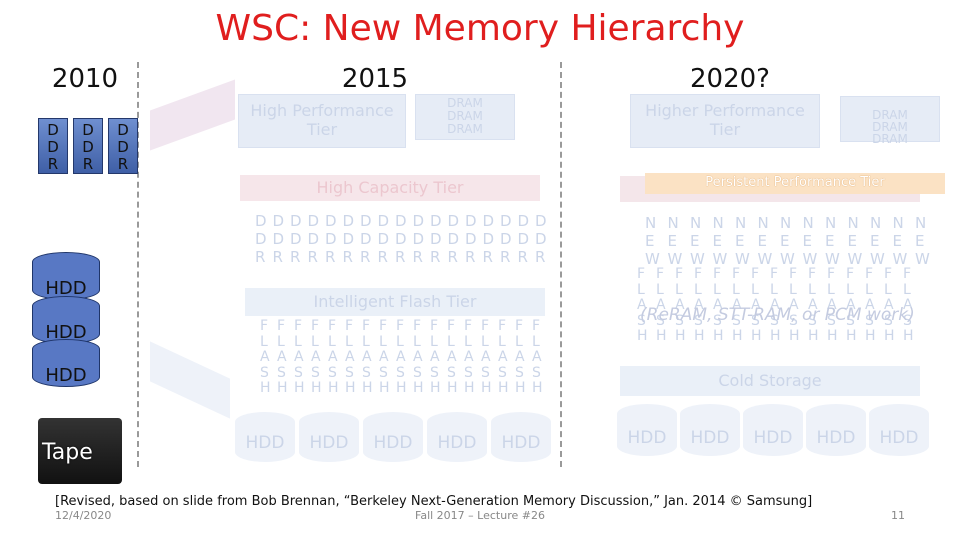 The width and height of the screenshot is (960, 540). Describe the element at coordinates (890, 115) in the screenshot. I see `dram-label: DRAM` at that location.